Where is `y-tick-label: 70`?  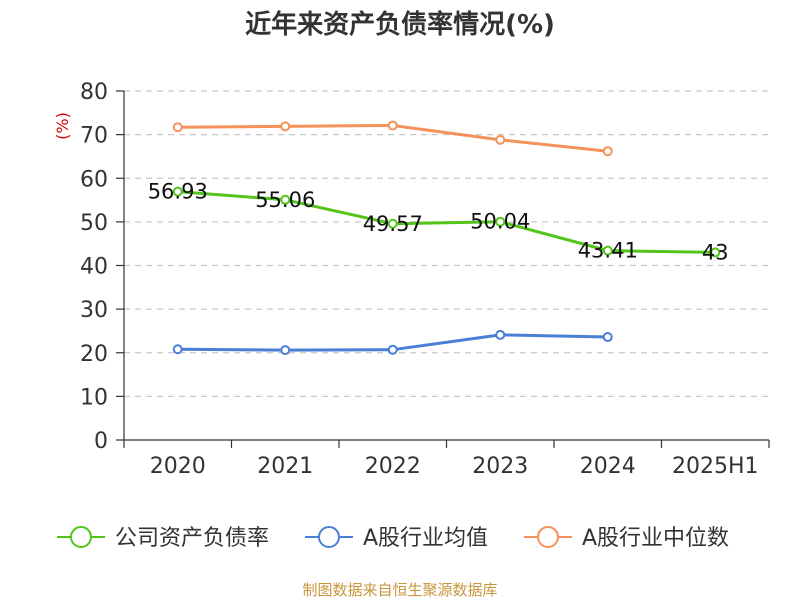
y-tick-label: 70 is located at coordinates (94, 136).